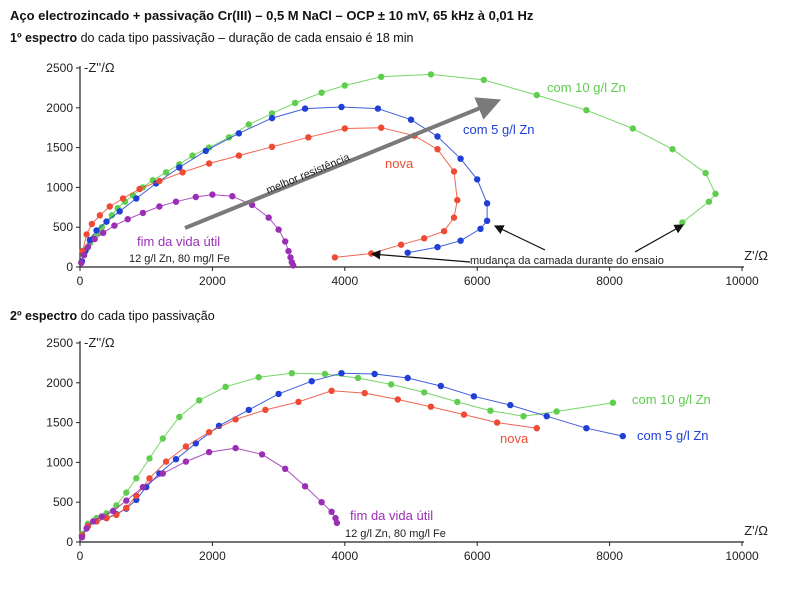  What do you see at coordinates (514, 438) in the screenshot?
I see `series-label: nova` at bounding box center [514, 438].